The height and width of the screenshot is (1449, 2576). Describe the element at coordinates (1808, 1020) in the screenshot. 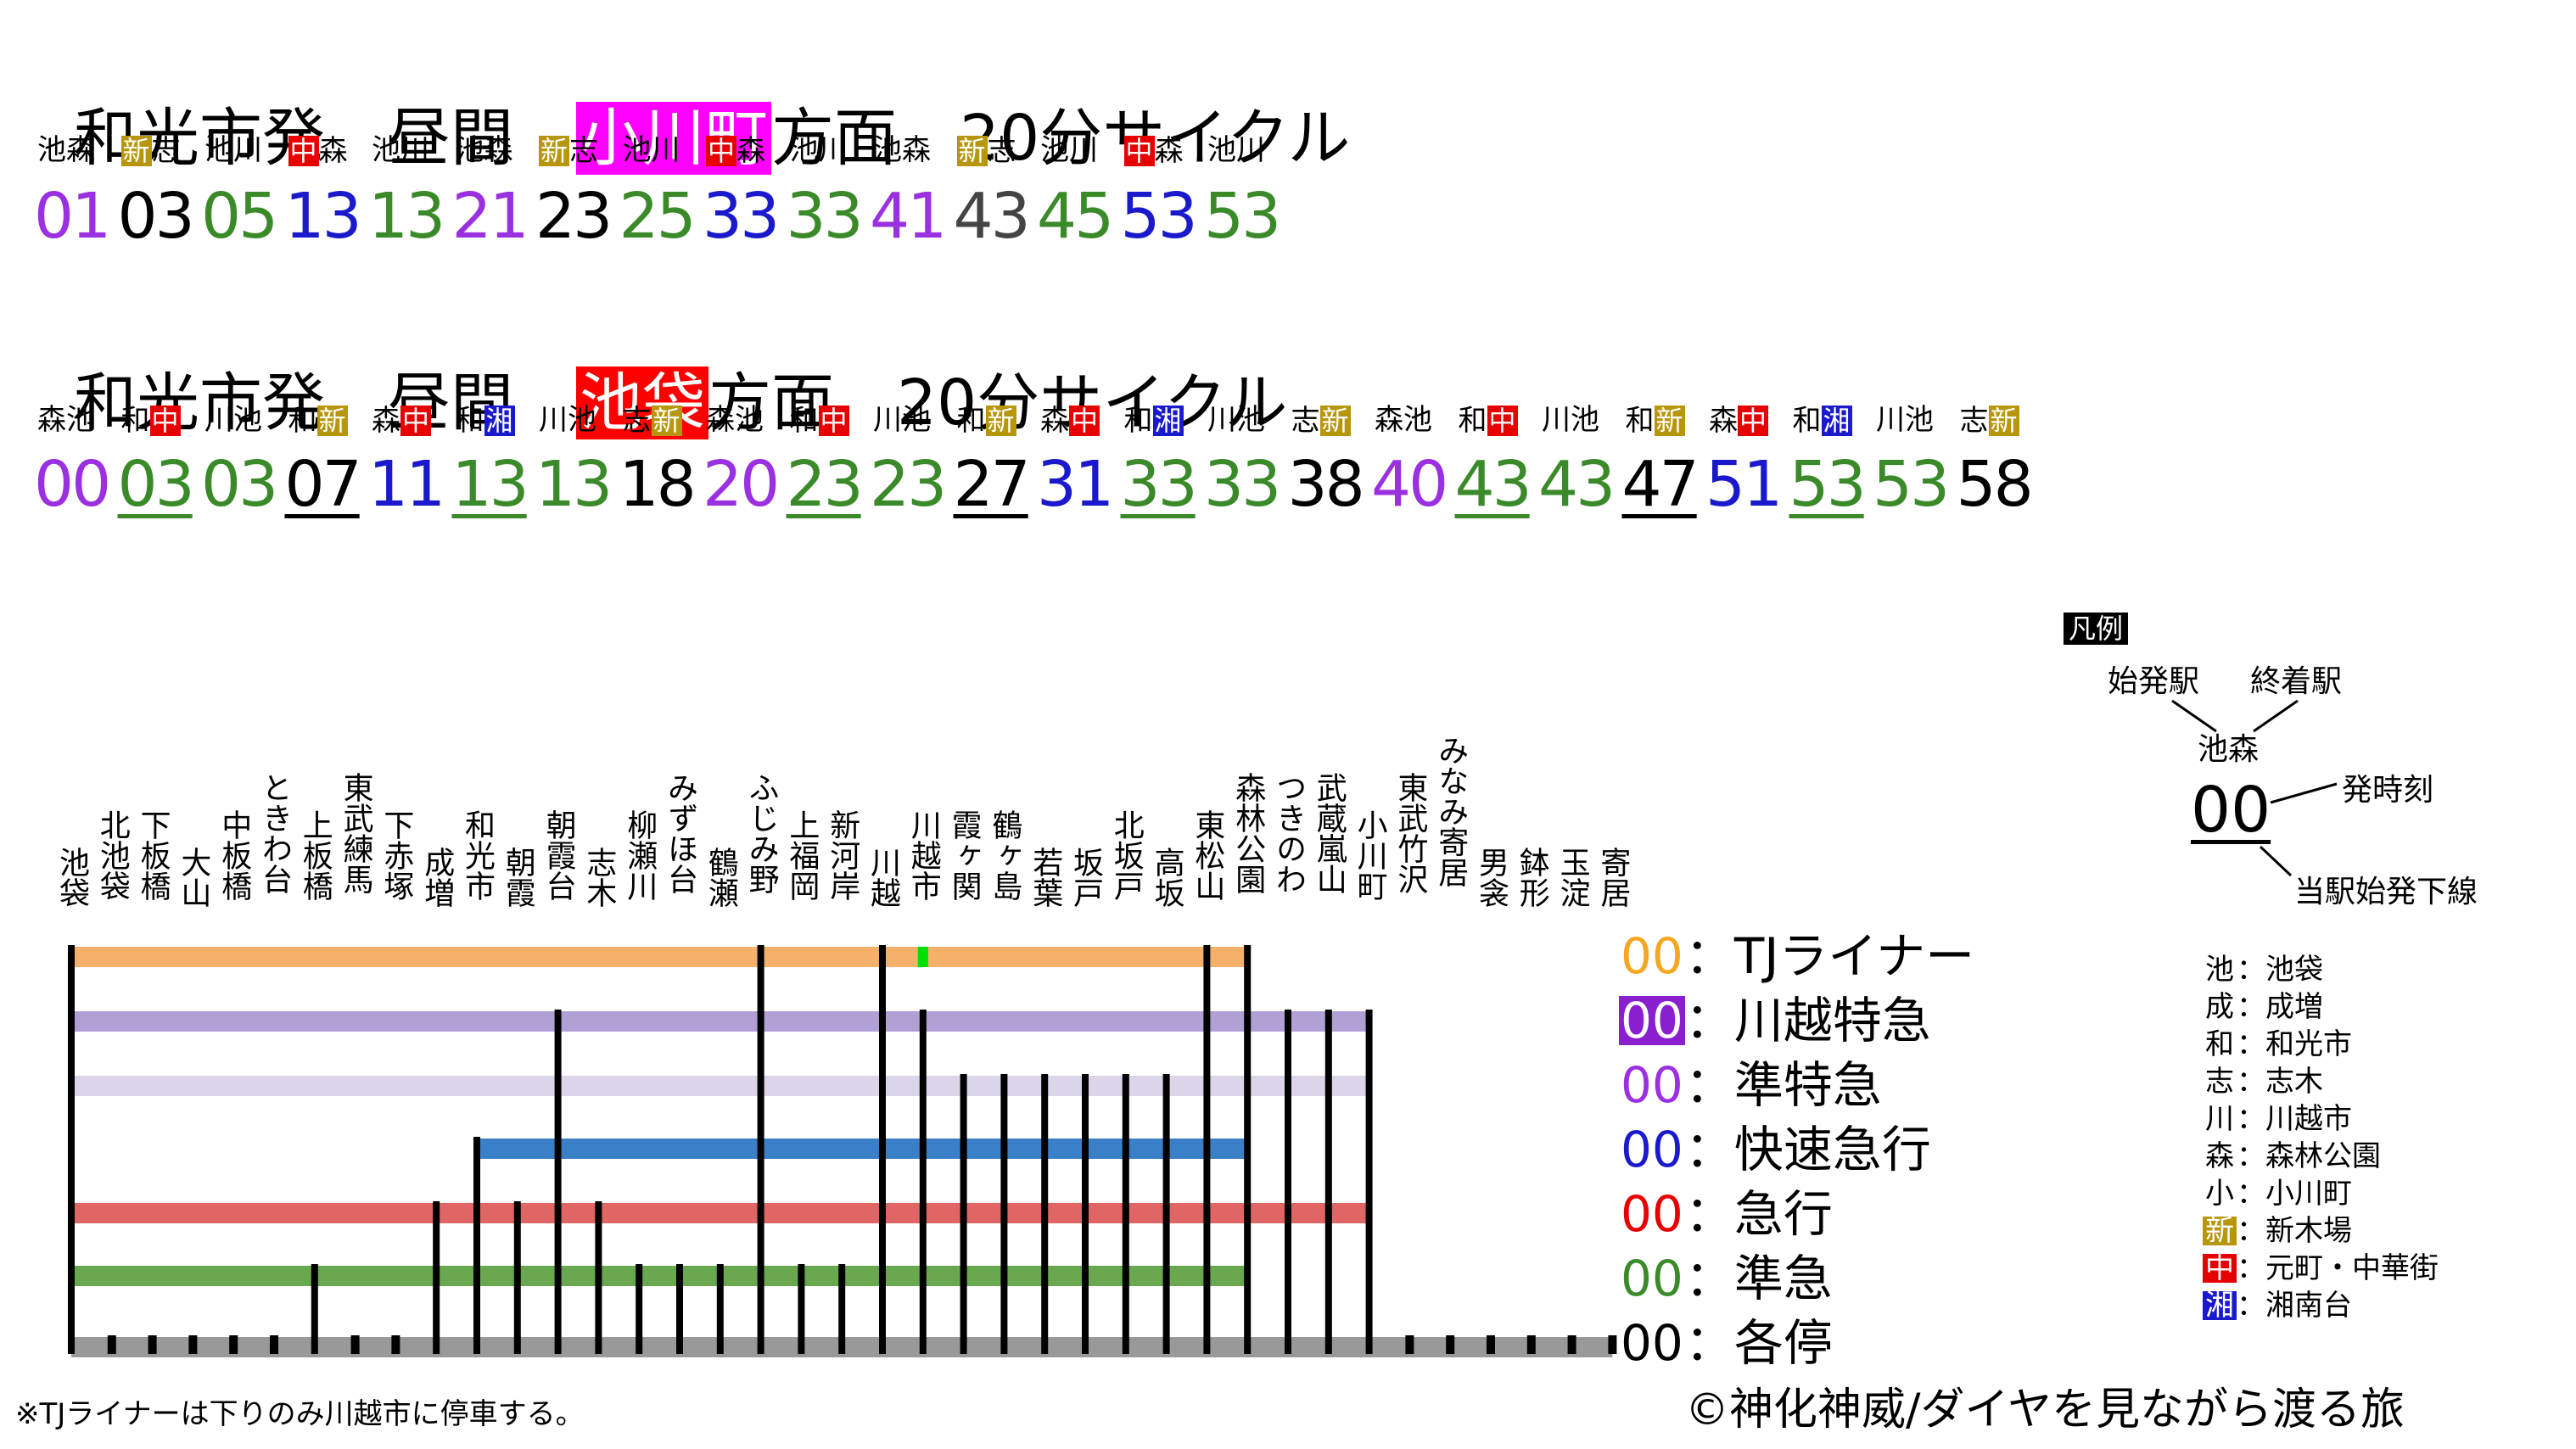

I see `legend-label: ：川越特急` at that location.